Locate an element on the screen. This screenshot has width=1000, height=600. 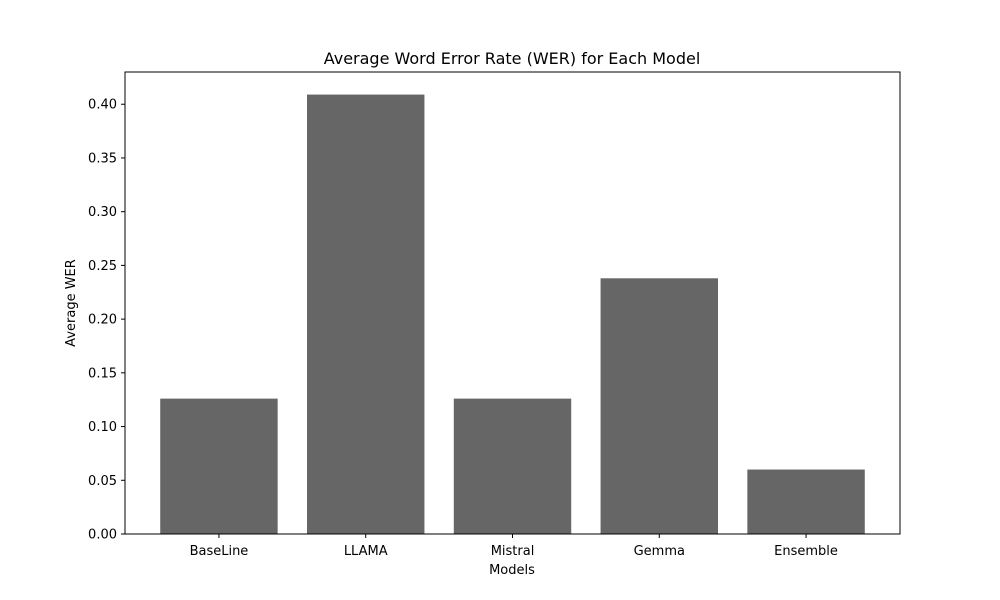
x-tick-label: Mistral is located at coordinates (513, 551).